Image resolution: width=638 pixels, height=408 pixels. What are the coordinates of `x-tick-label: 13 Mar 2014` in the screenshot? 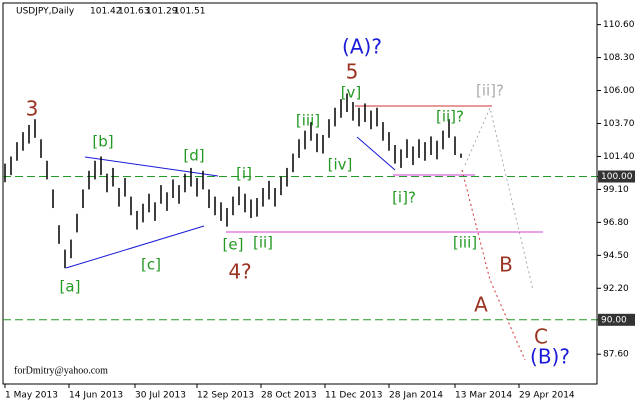 It's located at (483, 396).